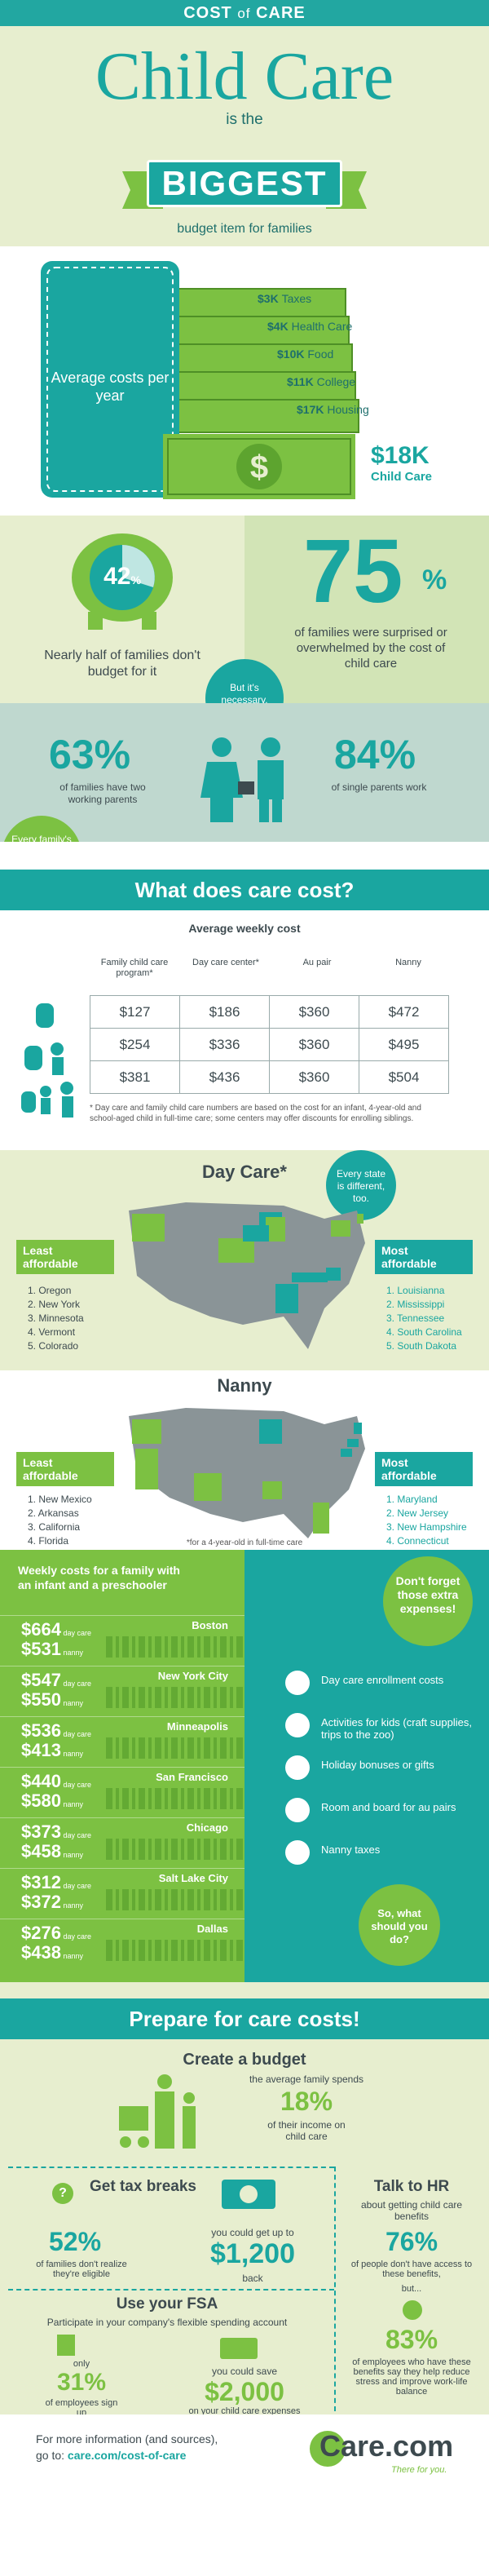  I want to click on title-is-the: is the, so click(244, 119).